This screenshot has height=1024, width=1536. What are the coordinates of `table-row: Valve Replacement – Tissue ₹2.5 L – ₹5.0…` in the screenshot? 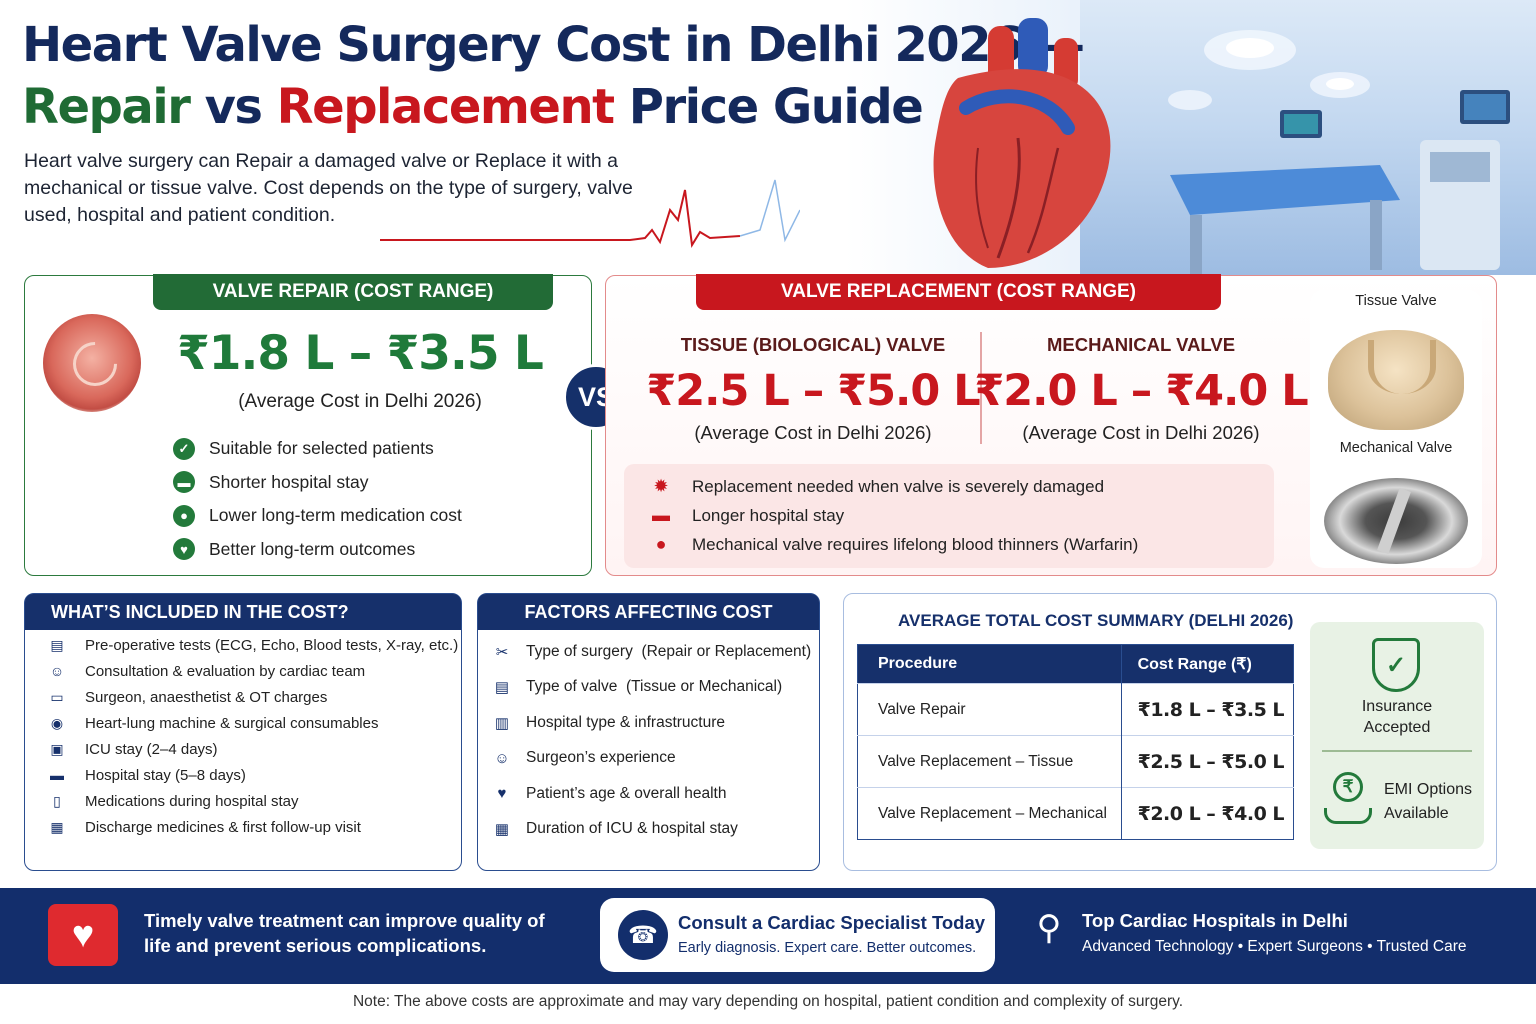 It's located at (1075, 761).